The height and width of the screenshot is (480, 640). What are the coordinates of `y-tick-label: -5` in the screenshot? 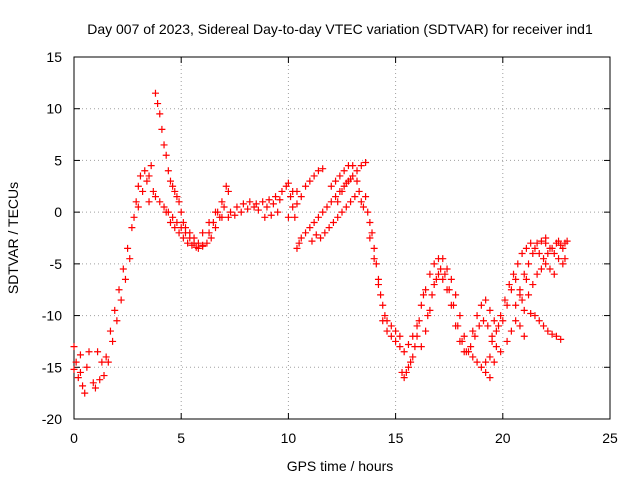 It's located at (56, 264).